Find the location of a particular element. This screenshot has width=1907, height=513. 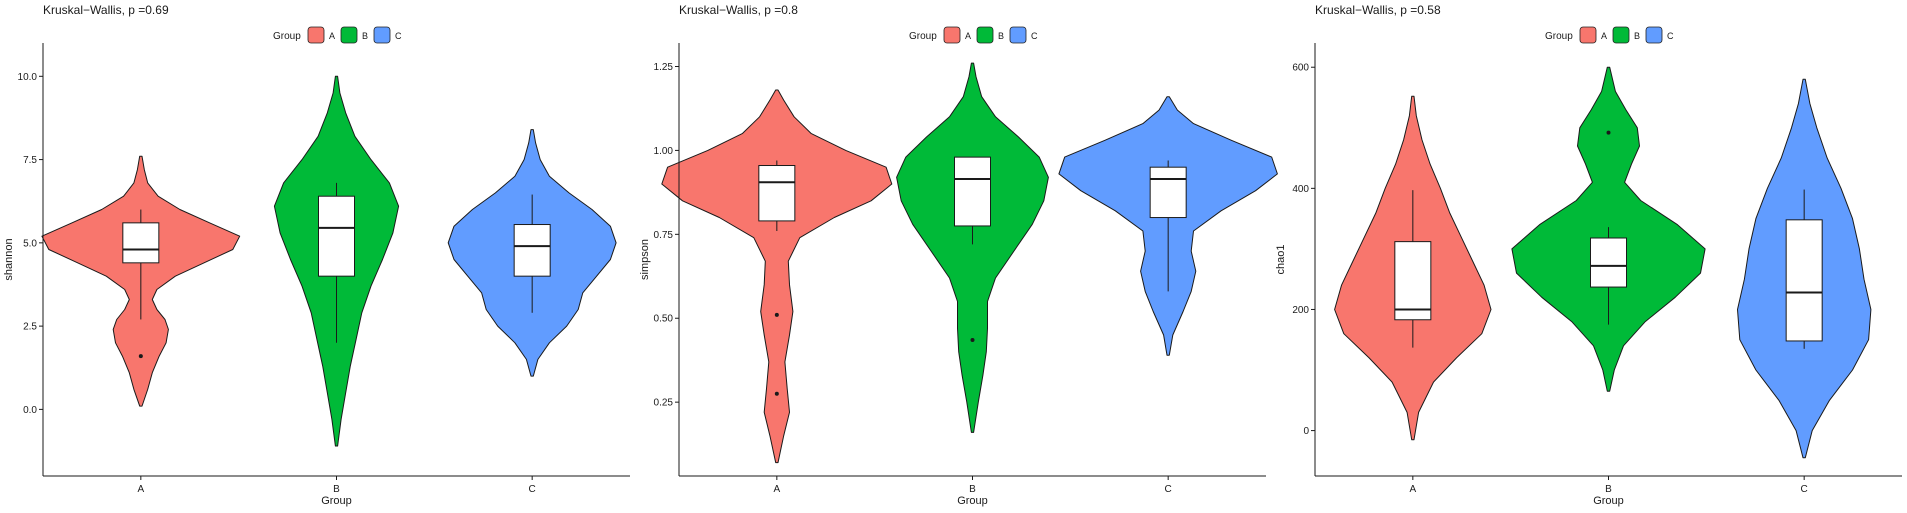

y-tick-label: 7.5 is located at coordinates (30, 160).